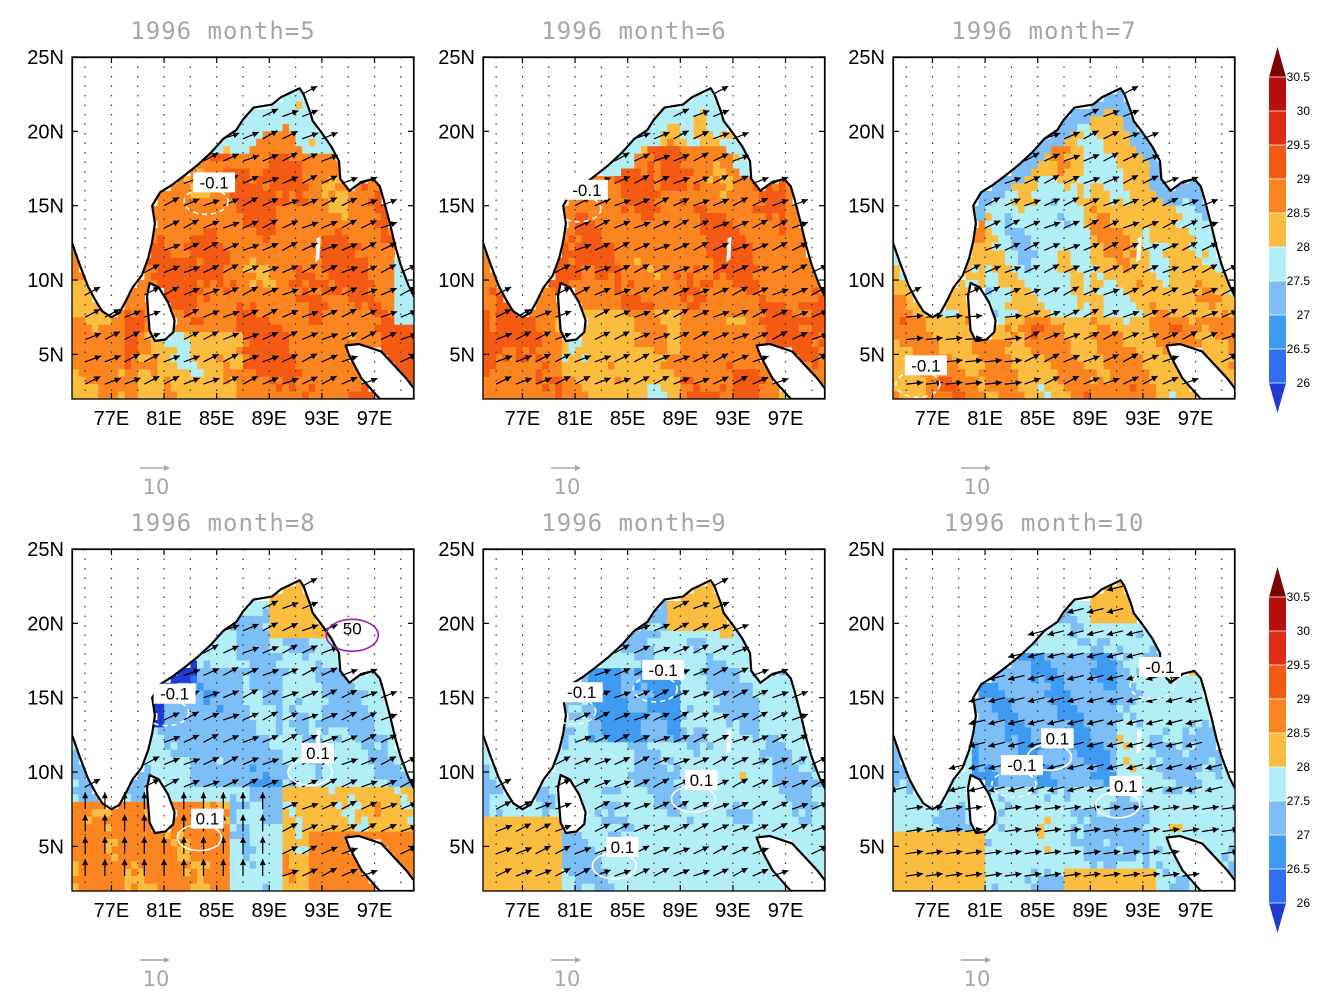 This screenshot has height=1008, width=1335. I want to click on panel-title: 1996 month=8, so click(222, 523).